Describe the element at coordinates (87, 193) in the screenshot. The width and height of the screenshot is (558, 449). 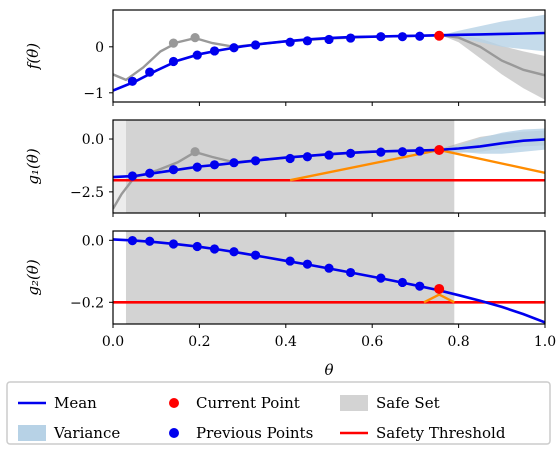
I see `y-tick-label: −2.5` at that location.